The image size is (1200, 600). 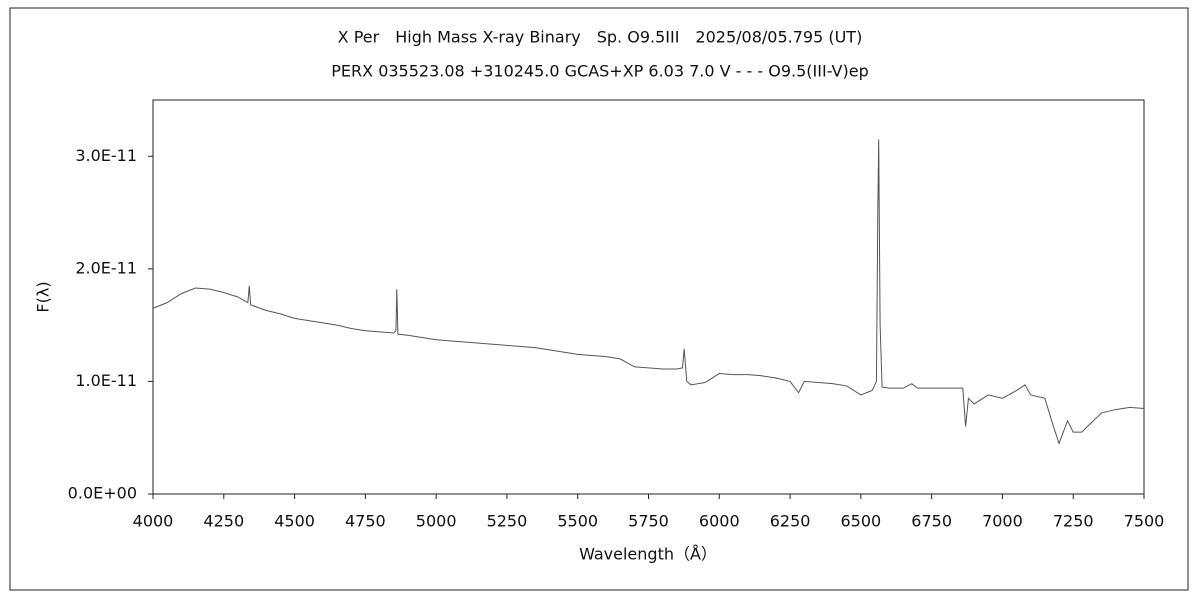 What do you see at coordinates (43, 296) in the screenshot?
I see `y-axis-label: F(λ)` at bounding box center [43, 296].